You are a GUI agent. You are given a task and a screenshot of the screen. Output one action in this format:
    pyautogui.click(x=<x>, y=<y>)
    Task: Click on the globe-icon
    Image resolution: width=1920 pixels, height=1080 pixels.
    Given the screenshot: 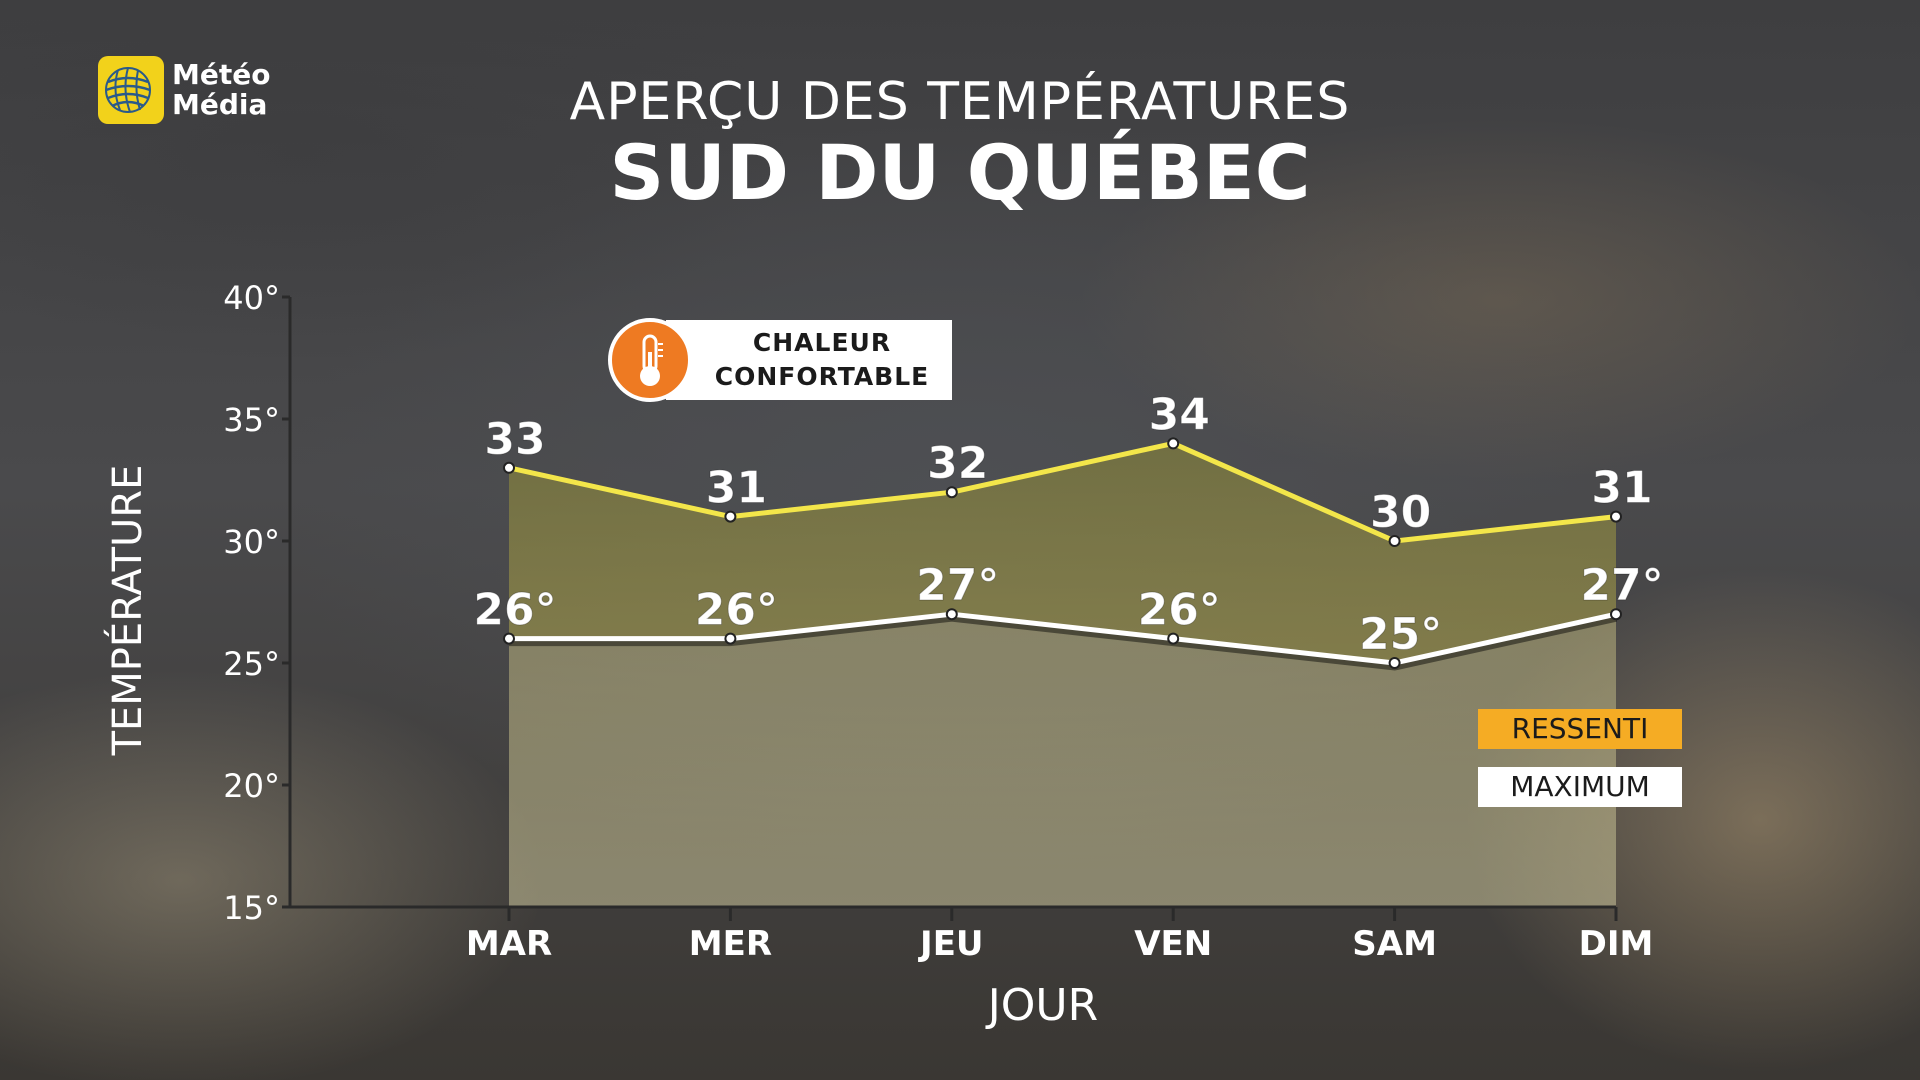 What is the action you would take?
    pyautogui.click(x=131, y=90)
    